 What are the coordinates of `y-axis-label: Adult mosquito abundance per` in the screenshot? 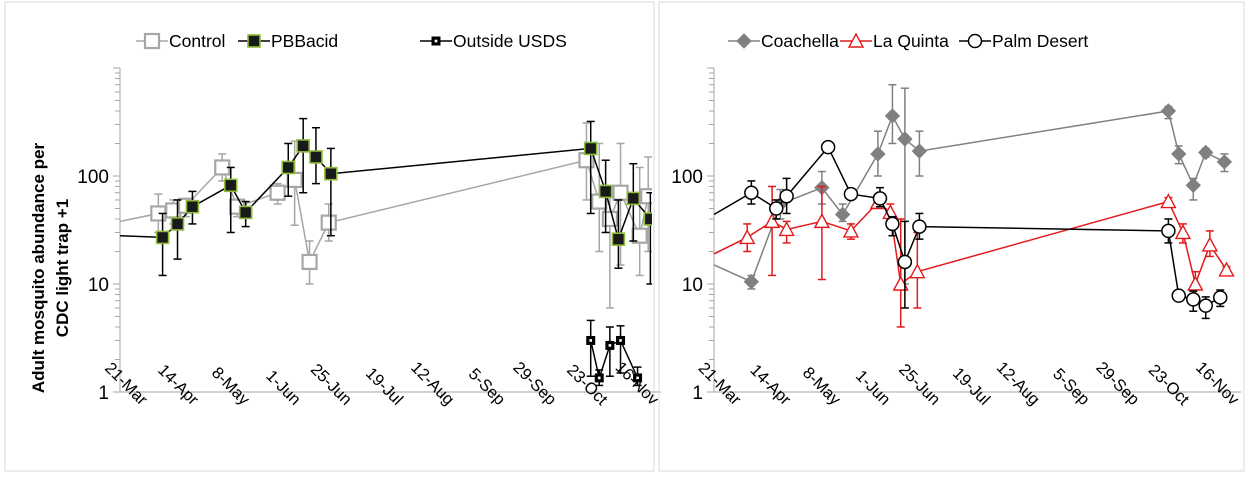 It's located at (38, 267).